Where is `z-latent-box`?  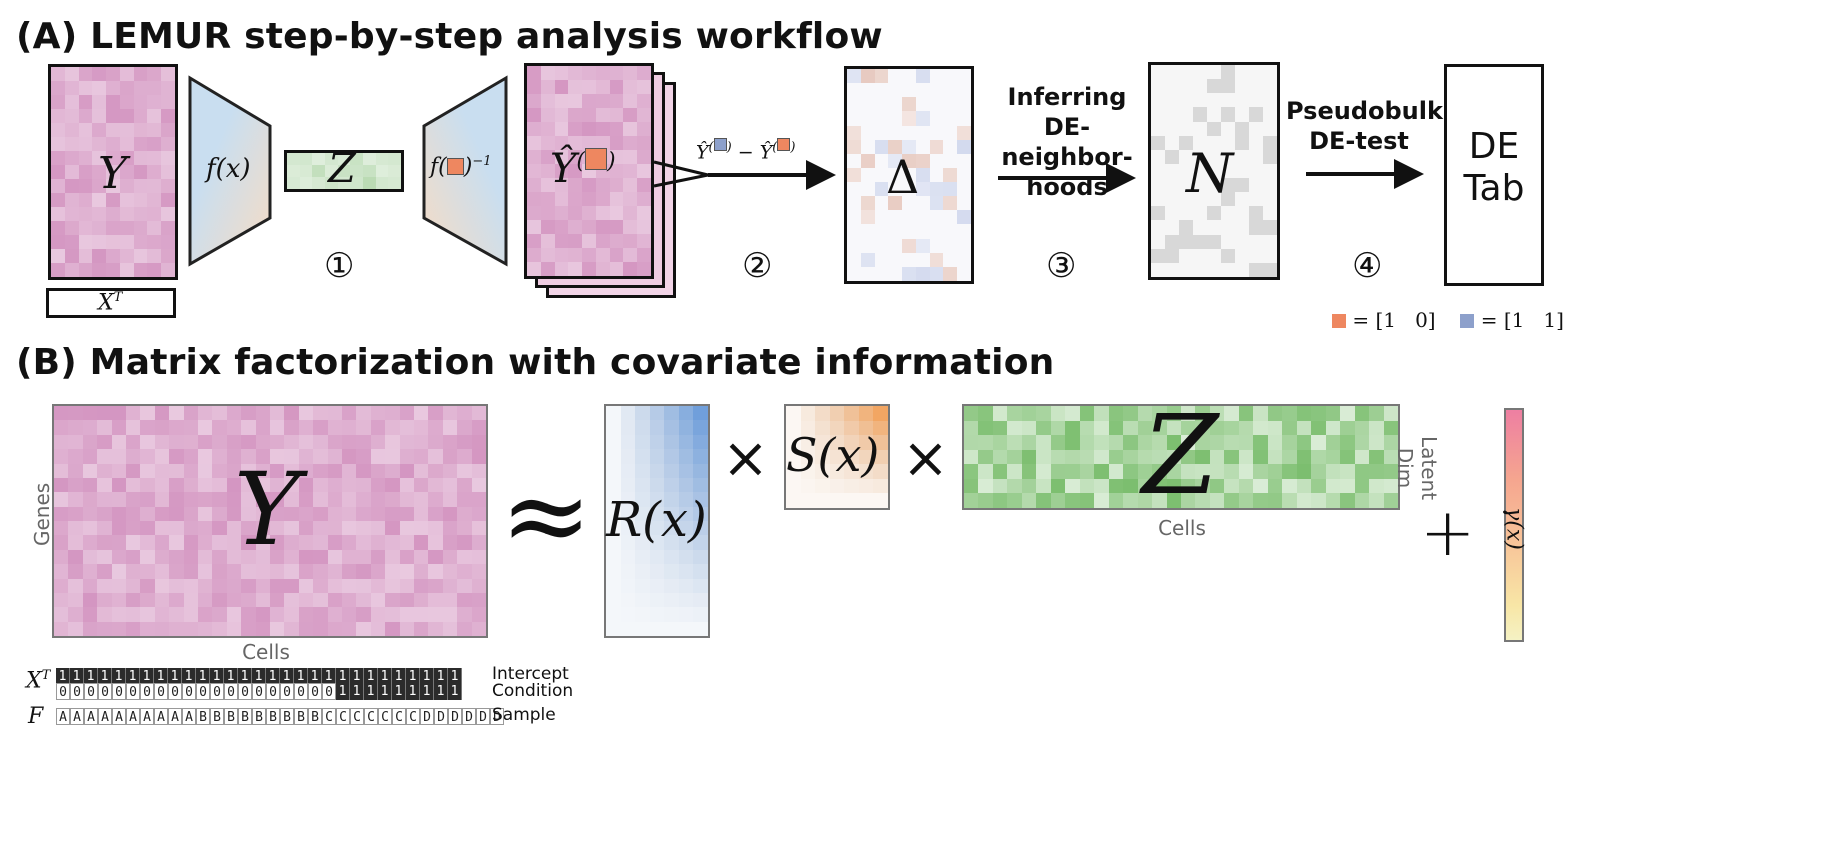
z-latent-box is located at coordinates (344, 171).